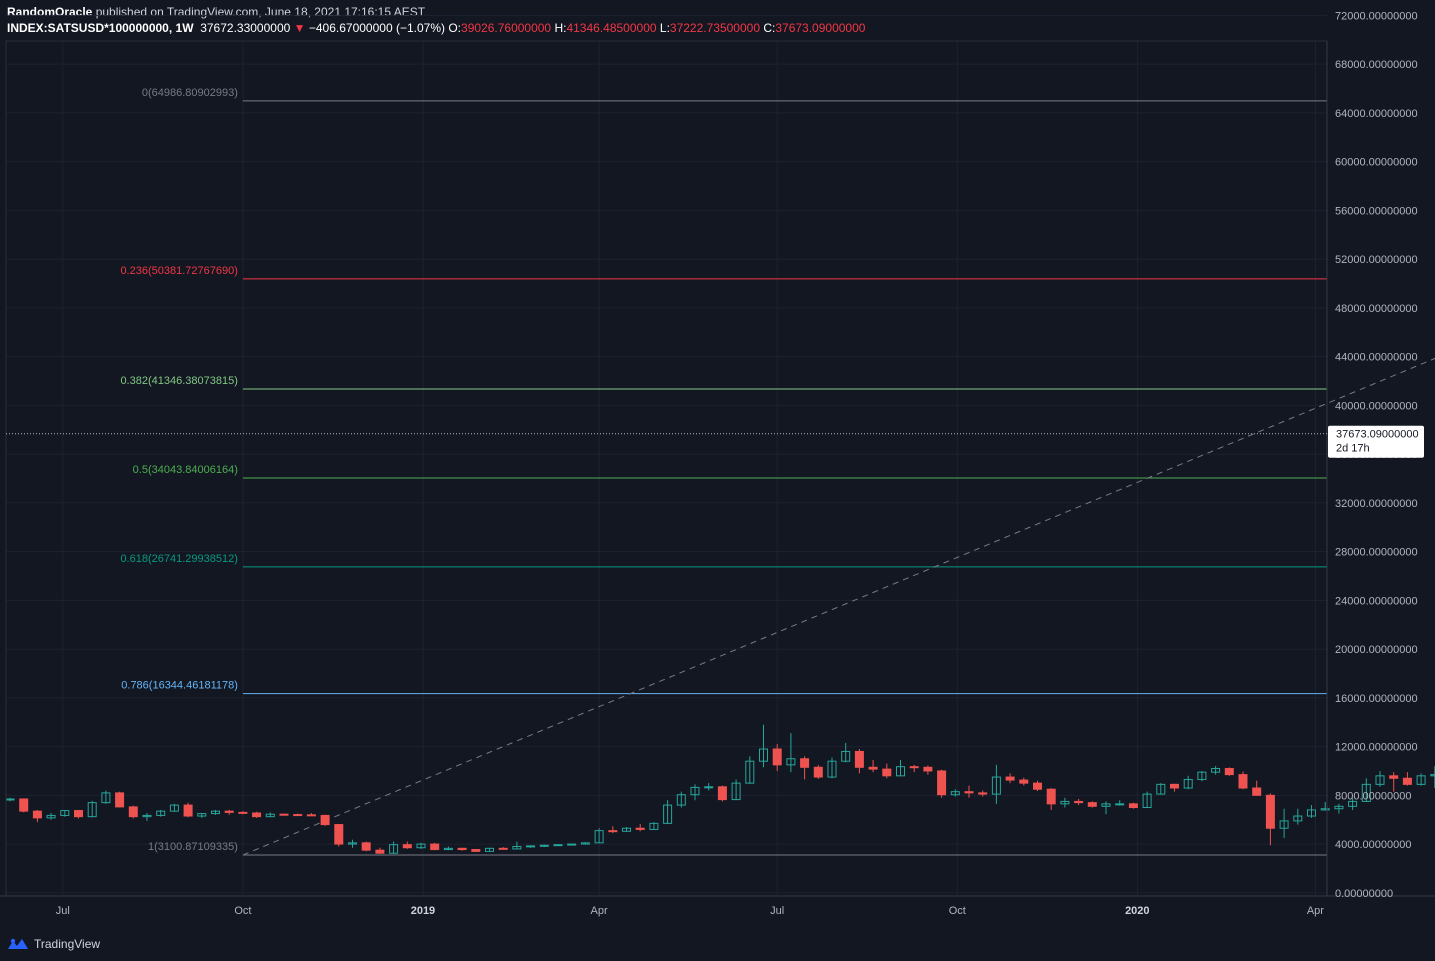 The height and width of the screenshot is (961, 1435). I want to click on last-price-tag, so click(1376, 441).